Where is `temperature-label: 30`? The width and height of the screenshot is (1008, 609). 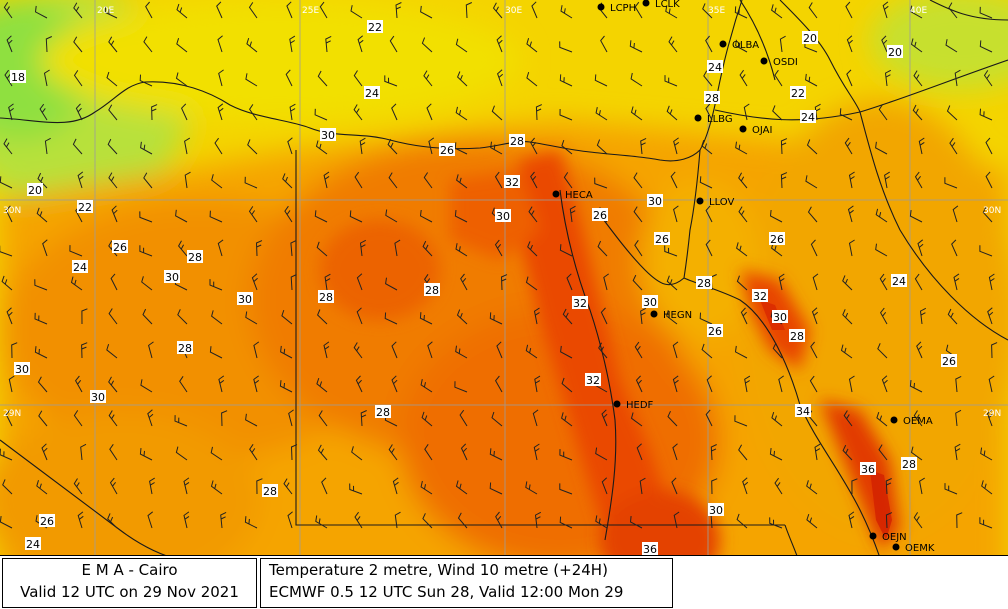 temperature-label: 30 is located at coordinates (716, 510).